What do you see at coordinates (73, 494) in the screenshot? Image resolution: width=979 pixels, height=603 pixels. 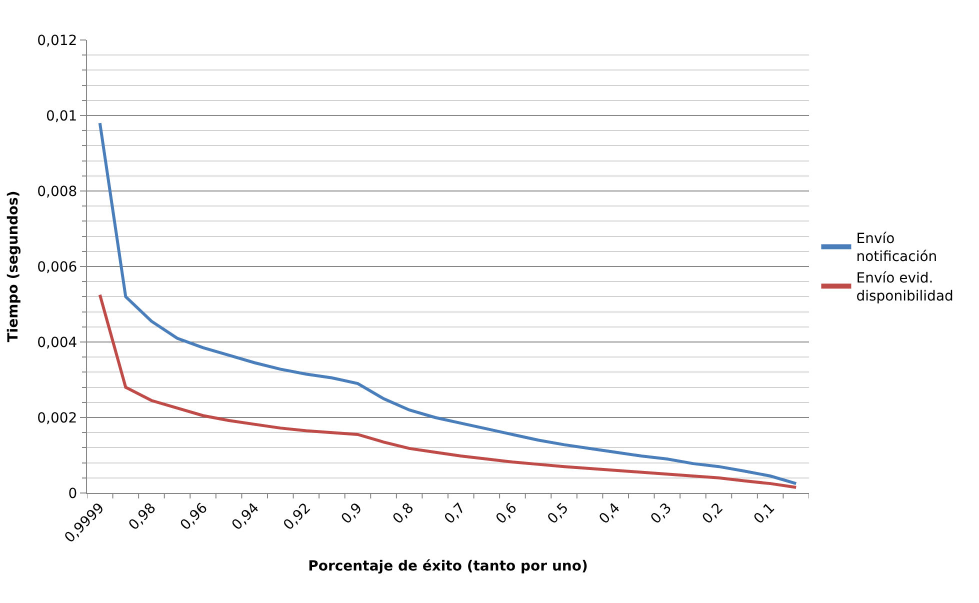 I see `y-tick-label: 0` at bounding box center [73, 494].